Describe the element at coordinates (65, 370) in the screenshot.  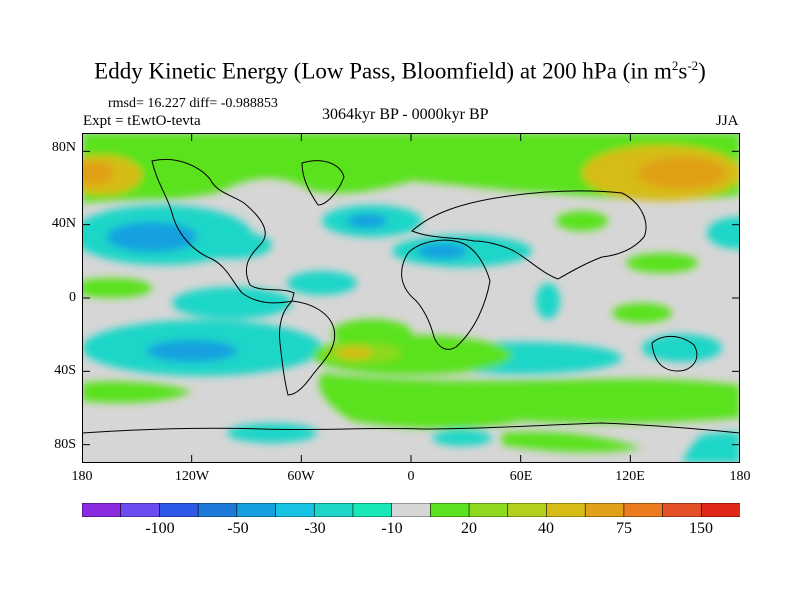
I see `y-tick-label: 40S` at that location.